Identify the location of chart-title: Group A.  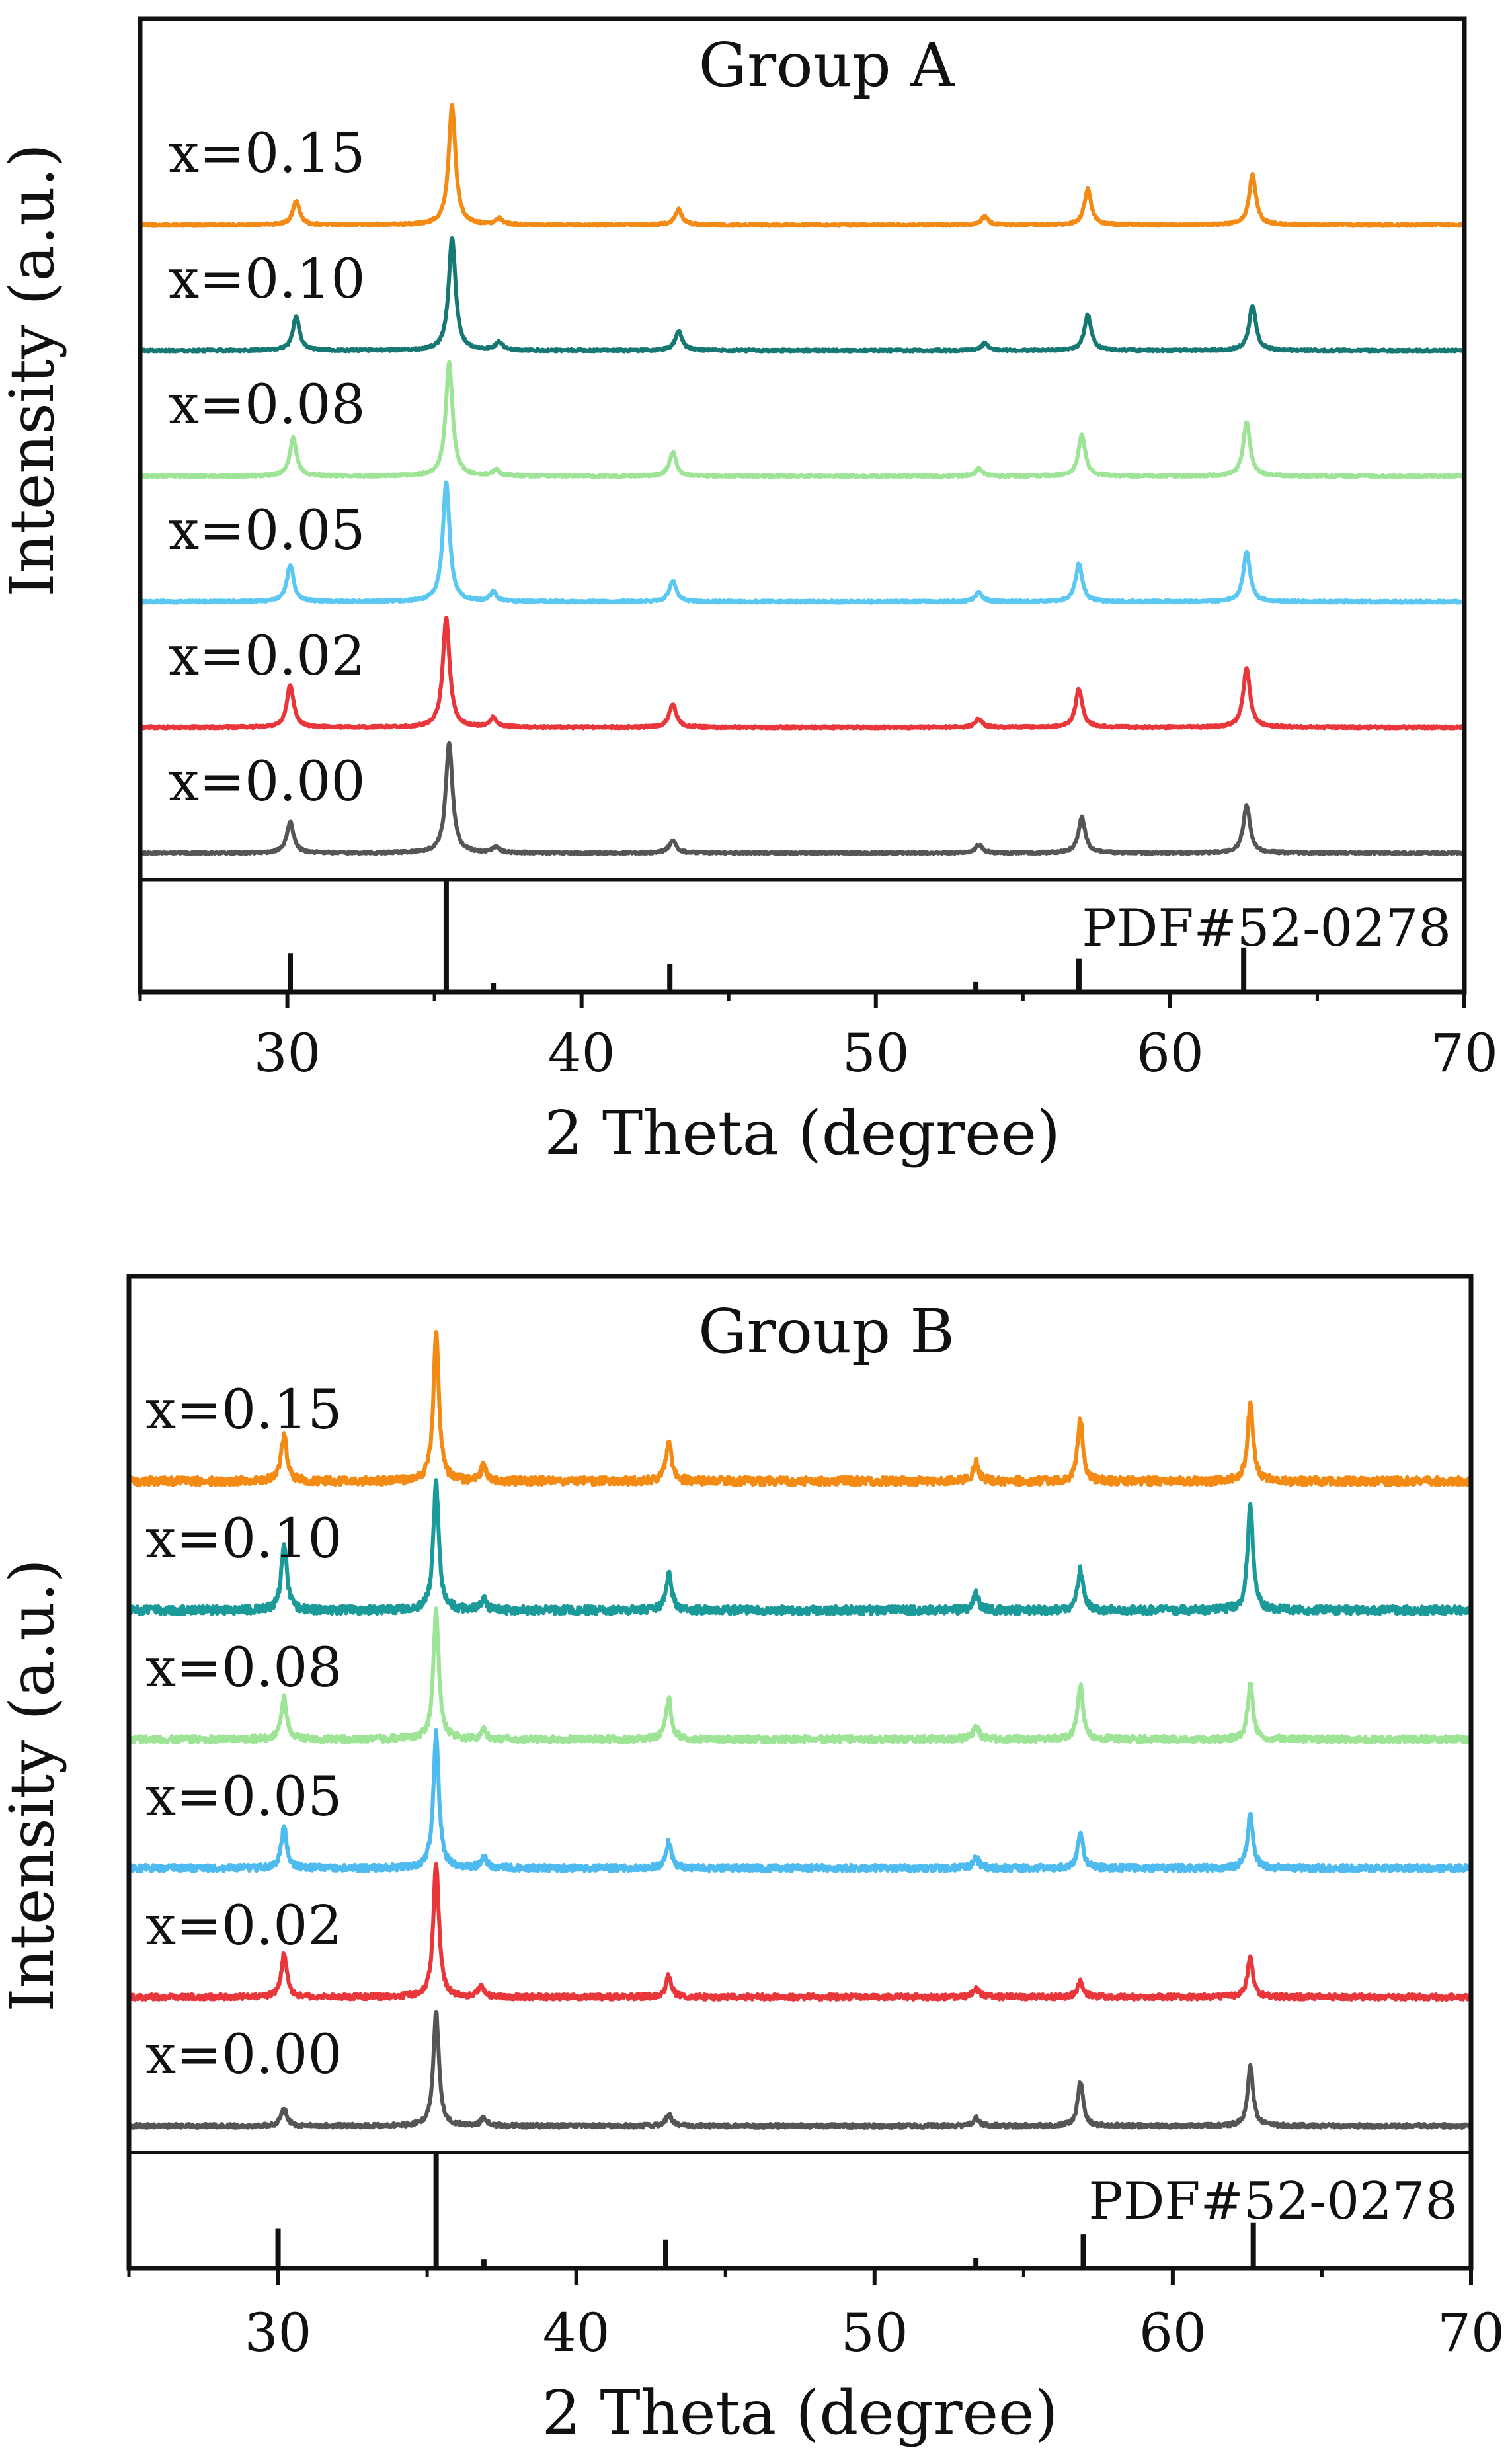
(827, 65).